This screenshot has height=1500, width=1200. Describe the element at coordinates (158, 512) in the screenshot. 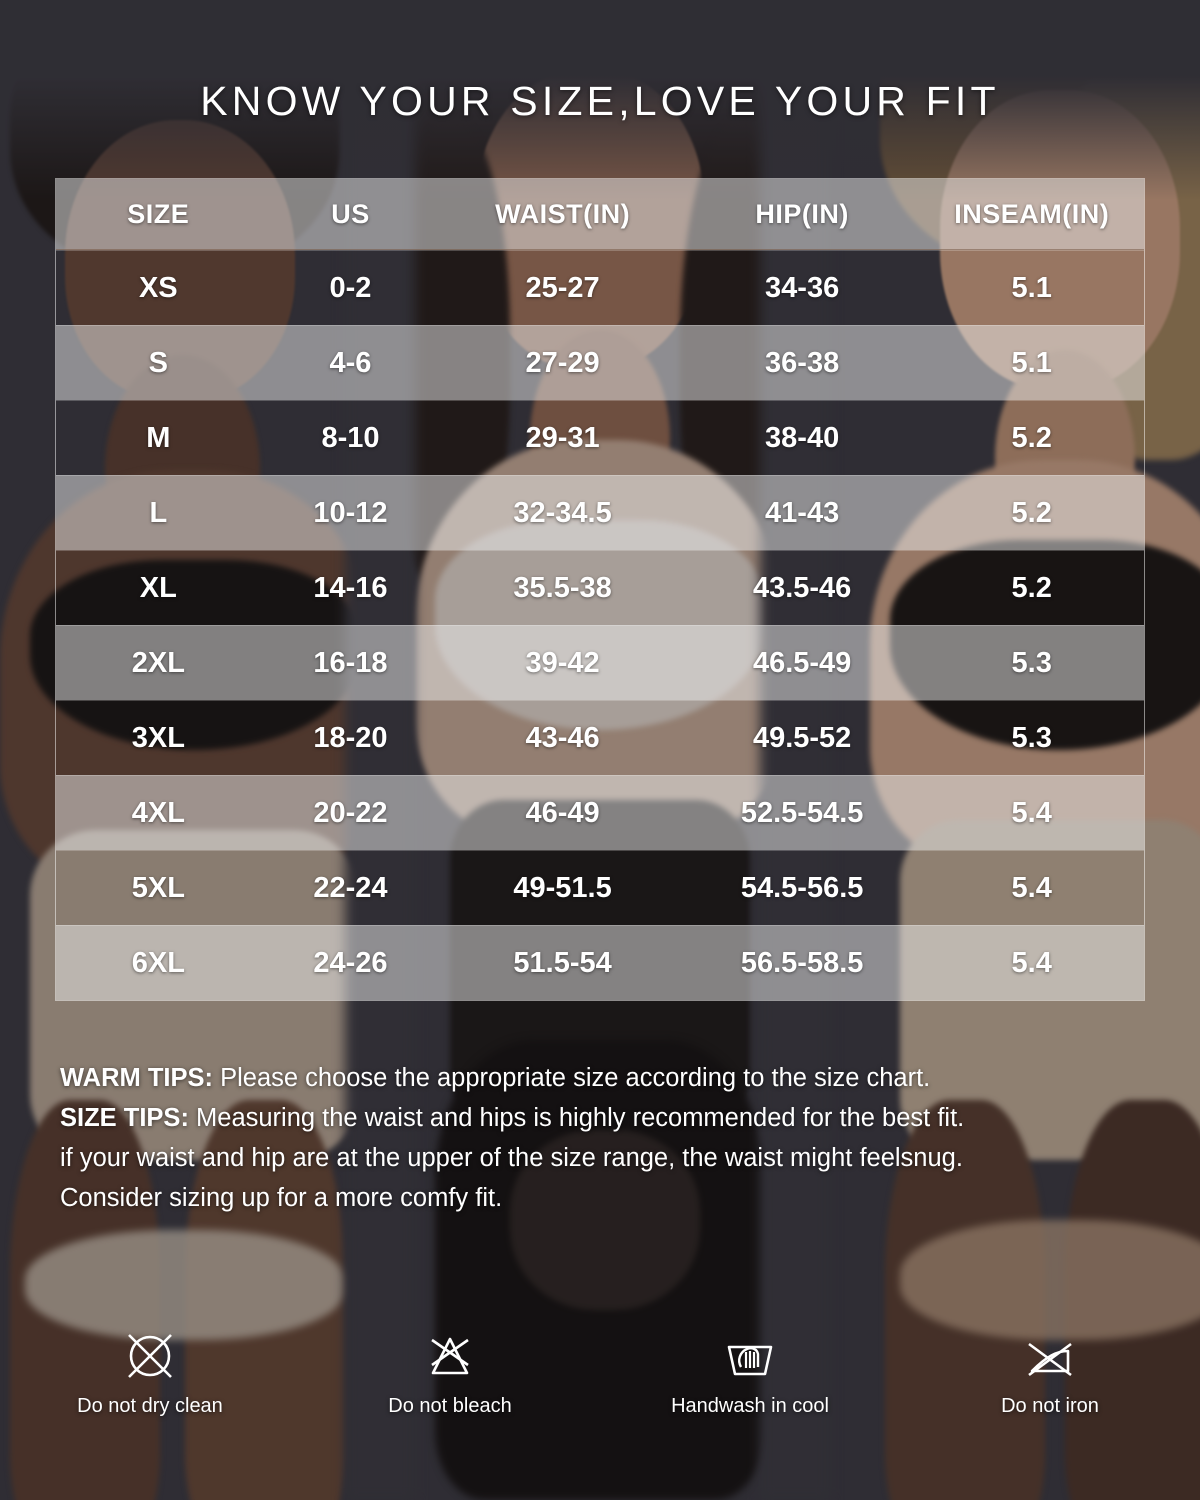

I see `cell-size: L` at that location.